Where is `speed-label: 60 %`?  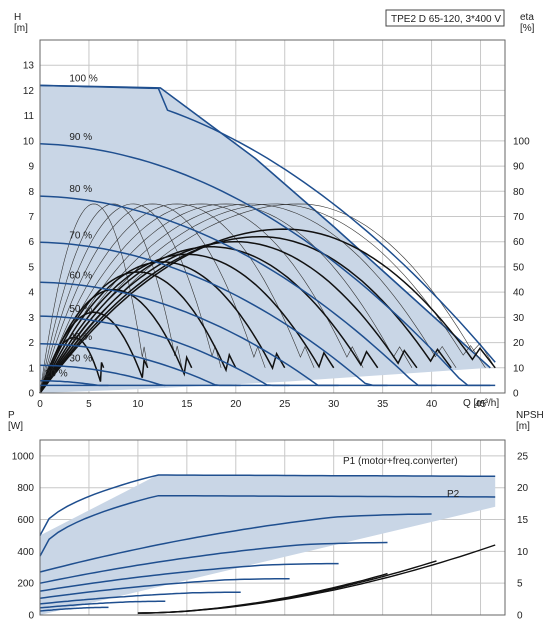
speed-label: 60 % is located at coordinates (80, 275).